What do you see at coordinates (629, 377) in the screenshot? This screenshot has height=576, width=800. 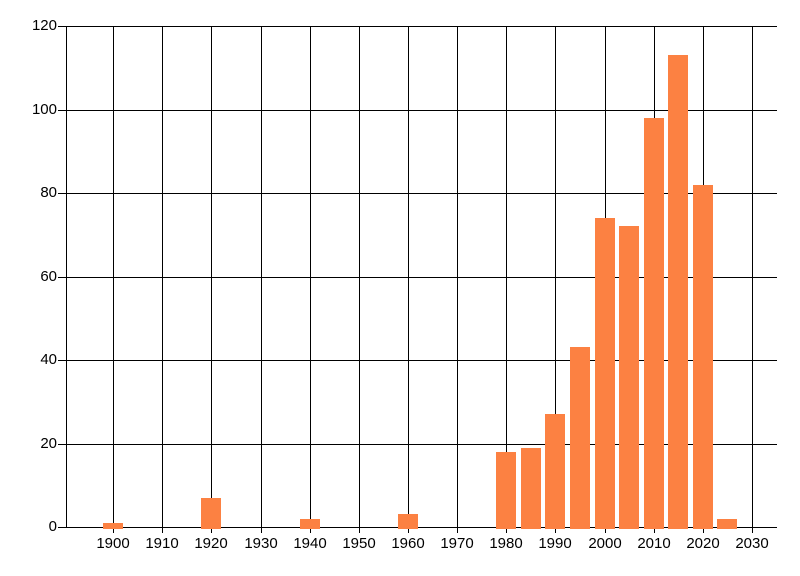 I see `bar-2005` at bounding box center [629, 377].